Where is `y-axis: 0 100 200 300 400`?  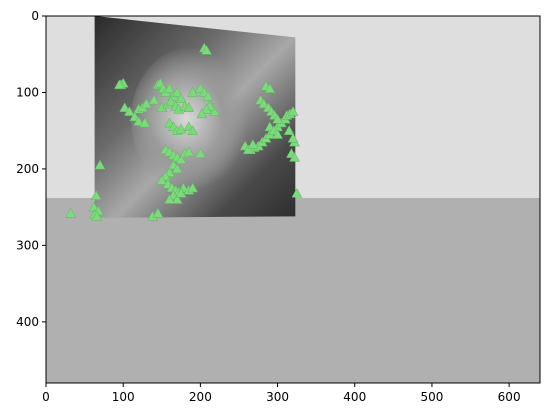
y-axis: 0 100 200 300 400 is located at coordinates (31, 169).